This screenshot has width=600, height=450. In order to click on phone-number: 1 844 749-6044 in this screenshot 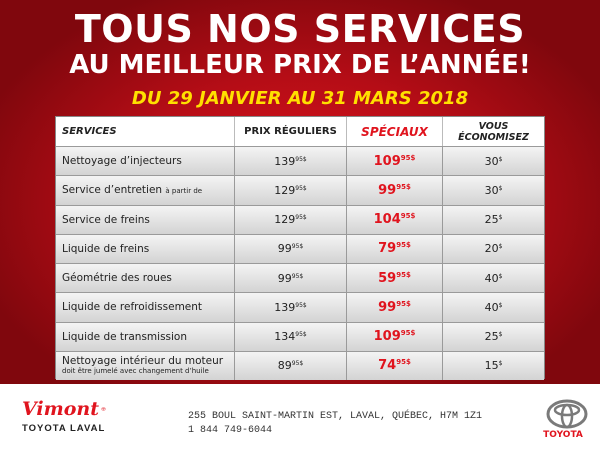, I will do `click(230, 430)`.